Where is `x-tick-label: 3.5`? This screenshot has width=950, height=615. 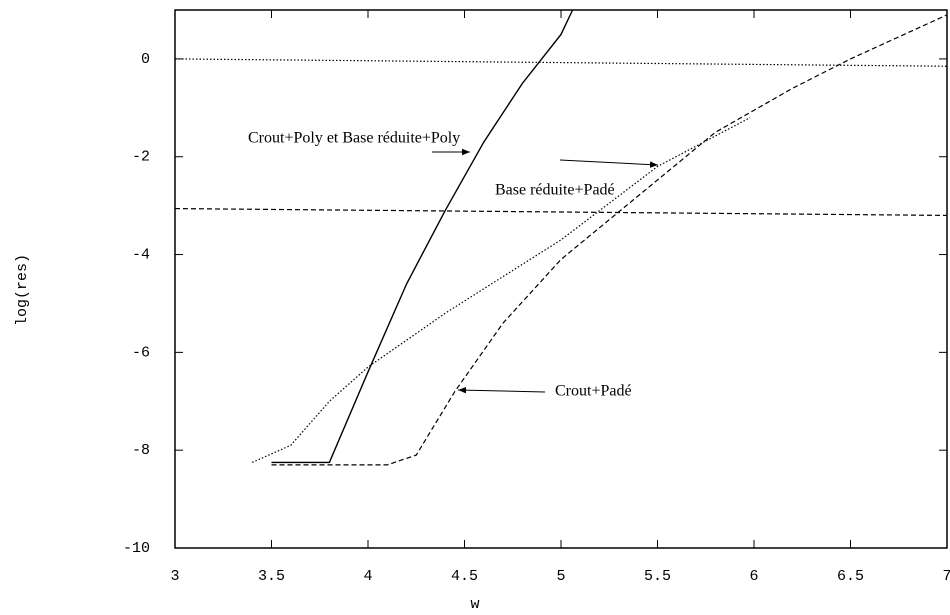 x-tick-label: 3.5 is located at coordinates (271, 576).